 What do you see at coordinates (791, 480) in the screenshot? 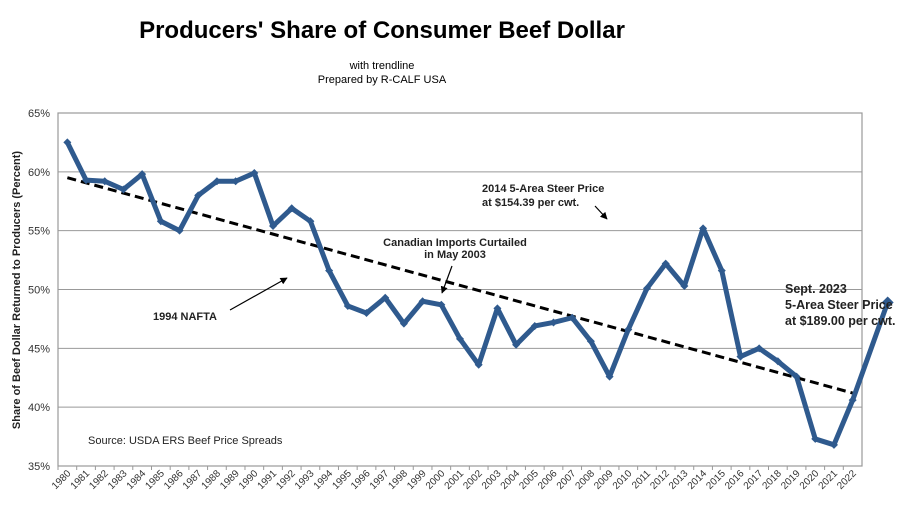
I see `x-tick-label: 2019` at bounding box center [791, 480].